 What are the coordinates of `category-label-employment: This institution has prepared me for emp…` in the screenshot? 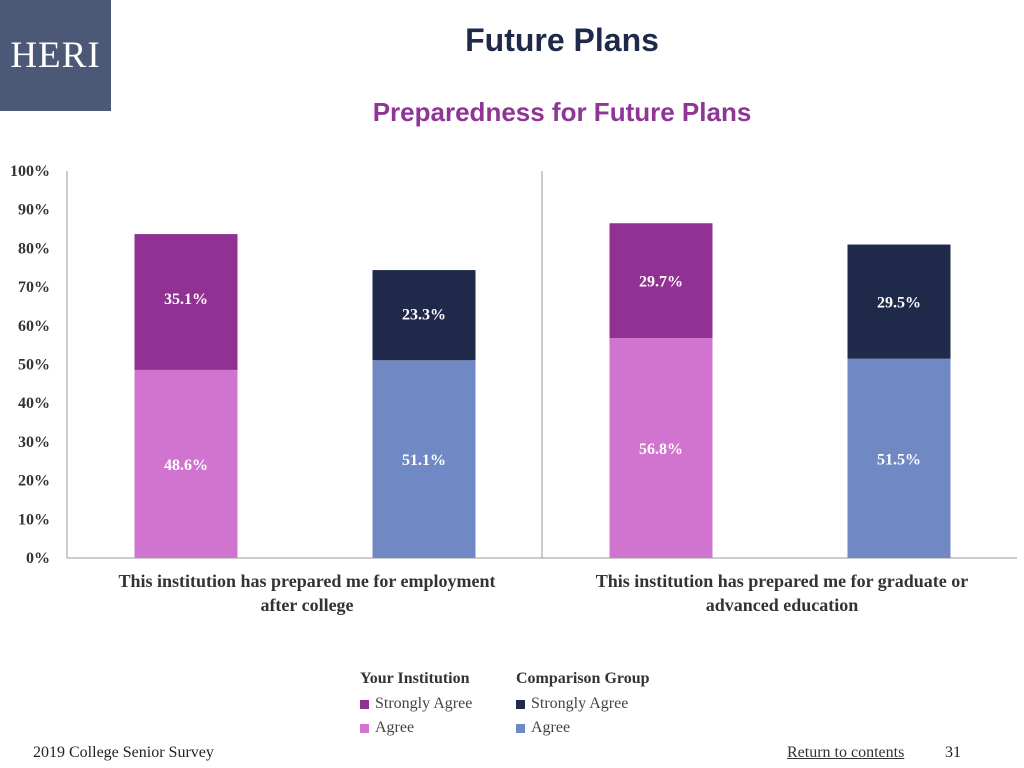 It's located at (307, 593).